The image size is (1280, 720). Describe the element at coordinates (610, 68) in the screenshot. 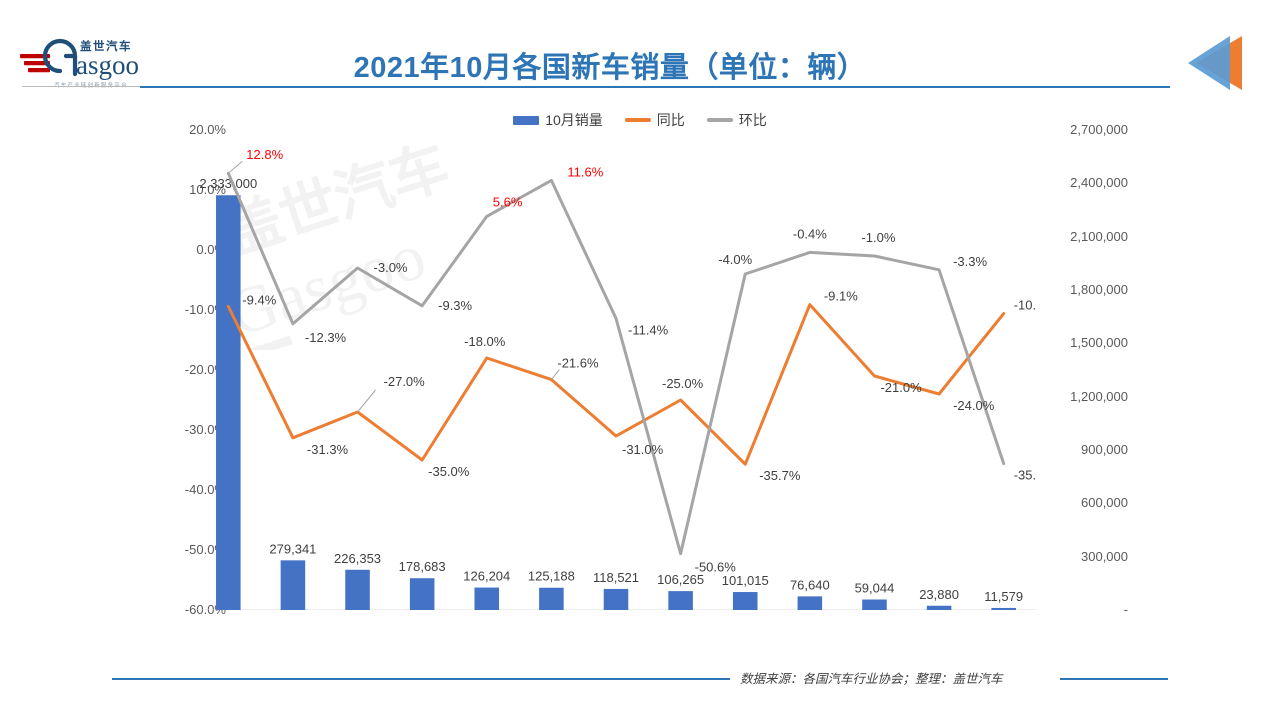

I see `page-title: 2021年10月各国新车销量（单位：辆）` at that location.